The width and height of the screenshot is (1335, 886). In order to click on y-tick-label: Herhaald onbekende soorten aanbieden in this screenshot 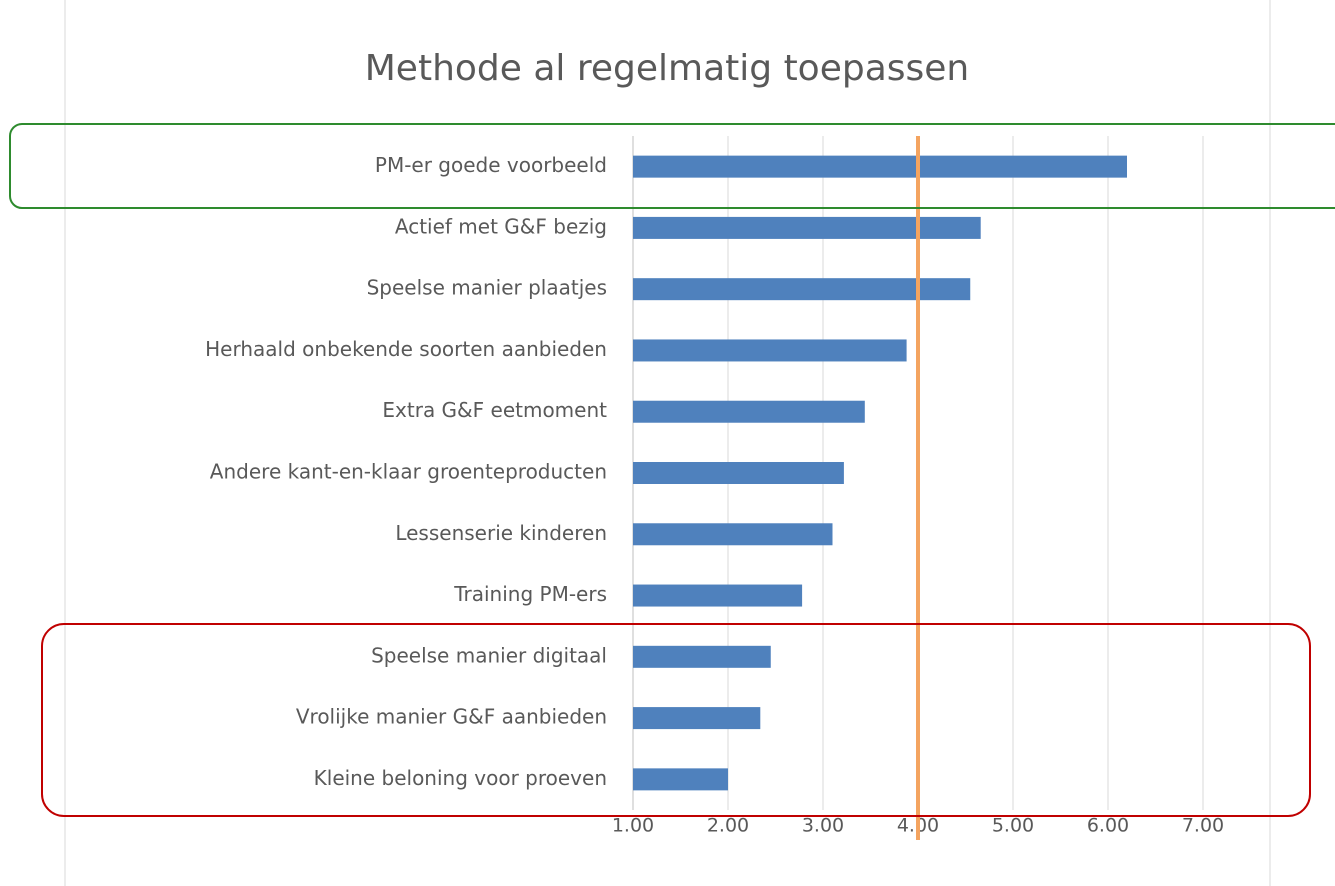, I will do `click(406, 349)`.